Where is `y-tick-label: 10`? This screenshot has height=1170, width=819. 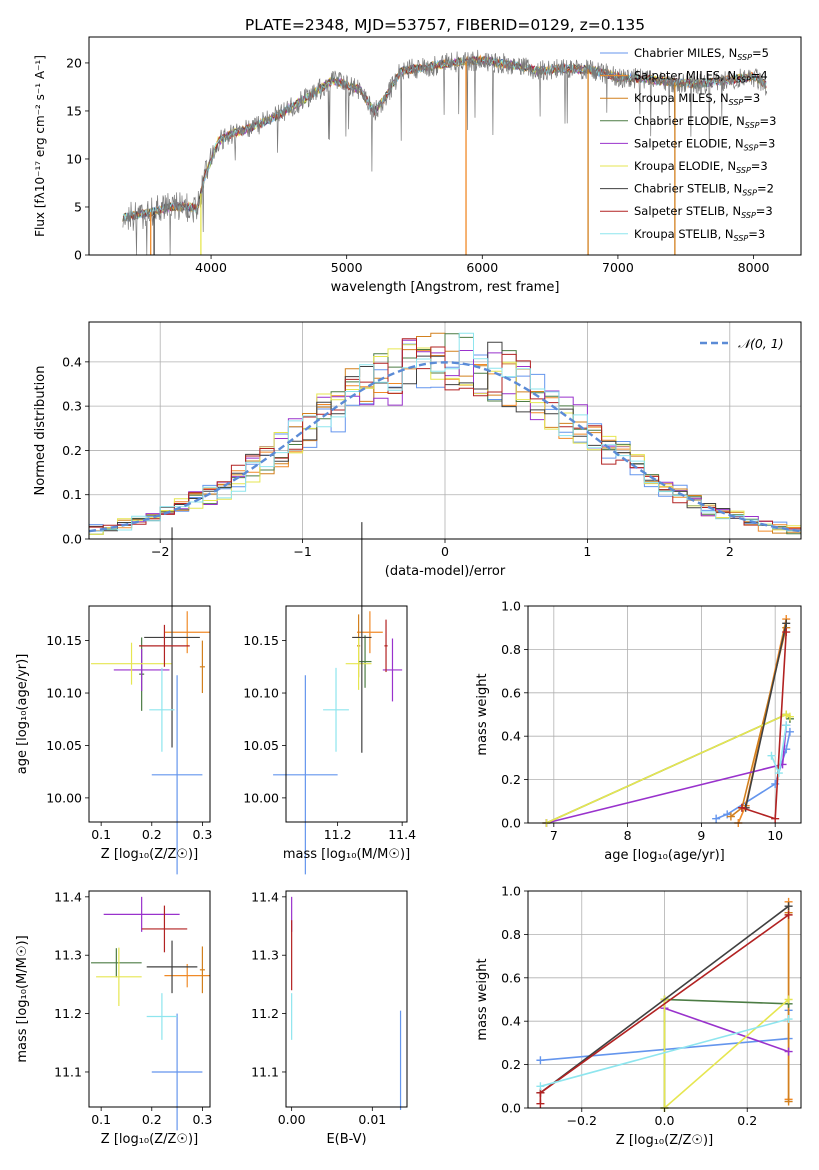 y-tick-label: 10 is located at coordinates (74, 158).